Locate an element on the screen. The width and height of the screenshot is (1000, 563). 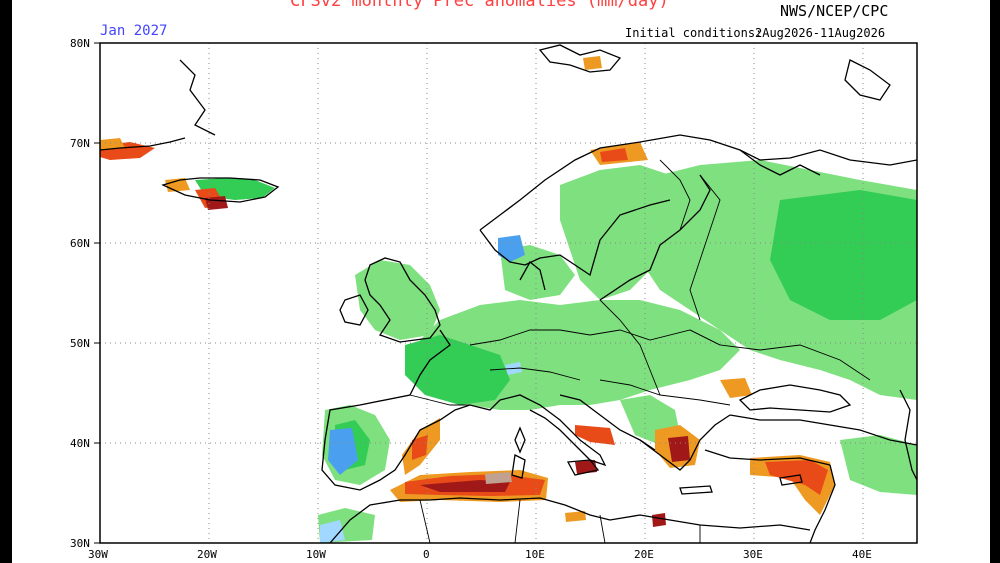
dry-field-greece-core is located at coordinates (679, 449).